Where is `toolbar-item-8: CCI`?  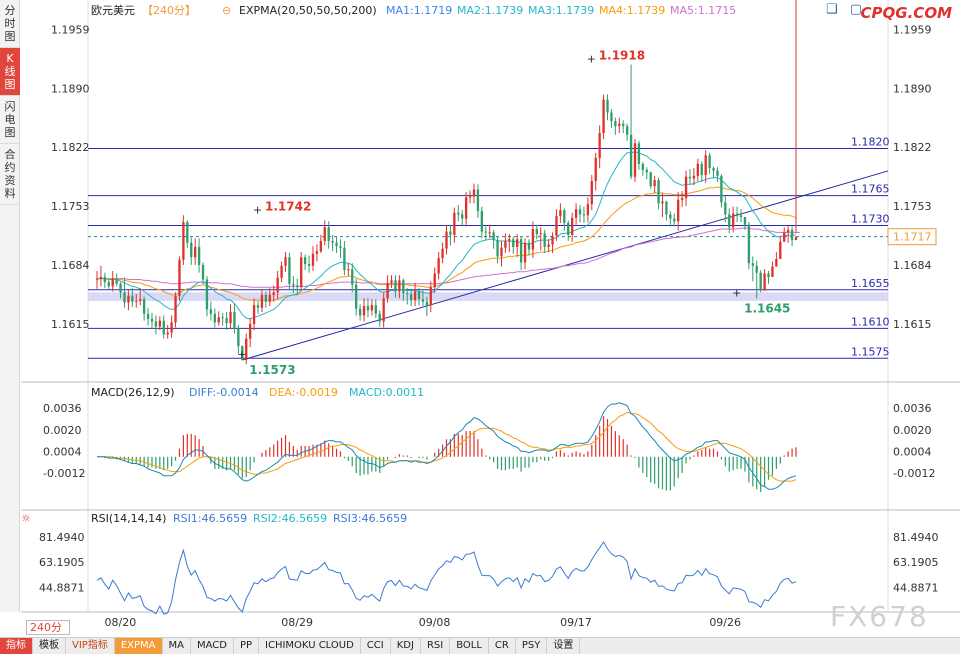 toolbar-item-8: CCI is located at coordinates (376, 646).